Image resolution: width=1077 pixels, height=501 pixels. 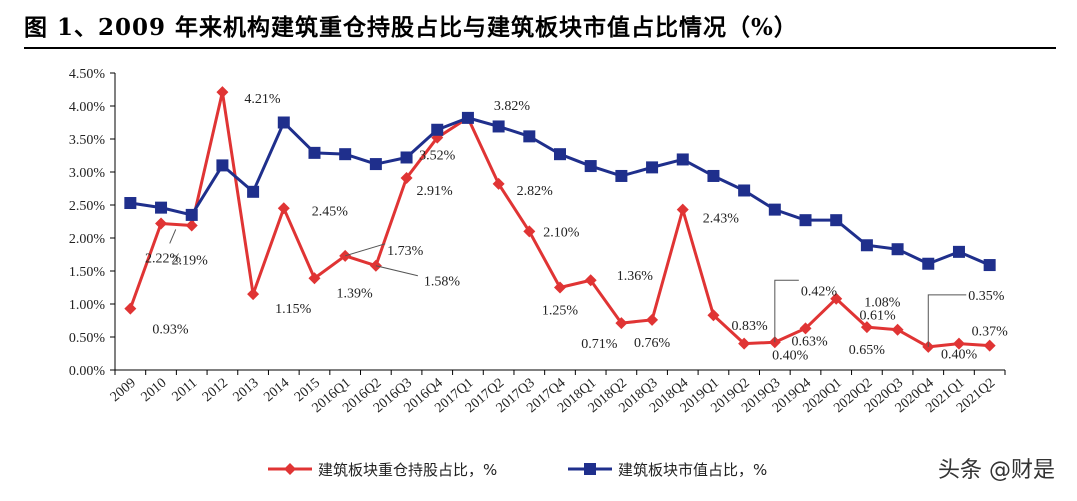 What do you see at coordinates (87, 206) in the screenshot?
I see `y-tick-label: 2.50%` at bounding box center [87, 206].